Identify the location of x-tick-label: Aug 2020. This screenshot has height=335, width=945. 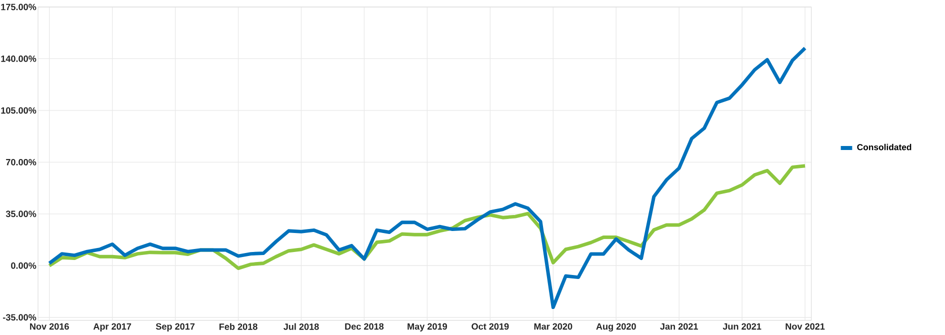
(616, 327).